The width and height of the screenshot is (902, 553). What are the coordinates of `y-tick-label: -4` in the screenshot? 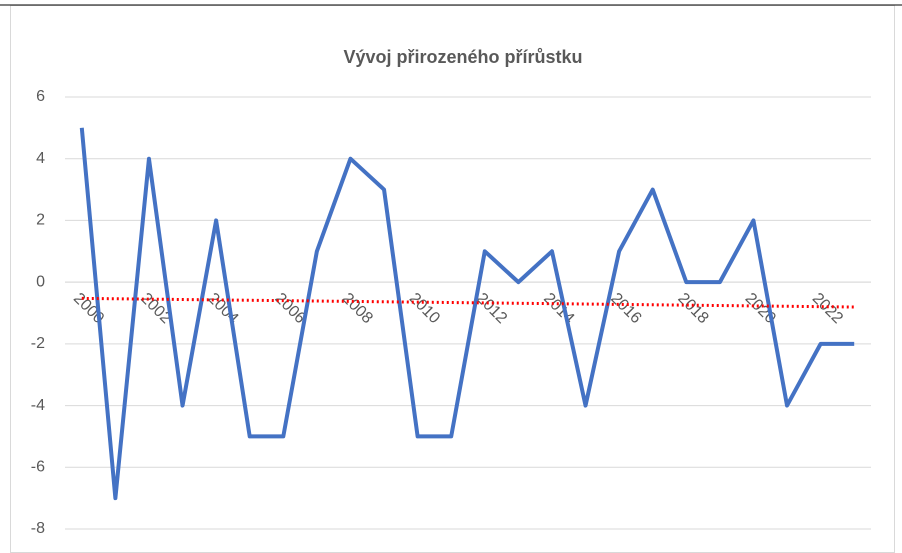 It's located at (38, 405).